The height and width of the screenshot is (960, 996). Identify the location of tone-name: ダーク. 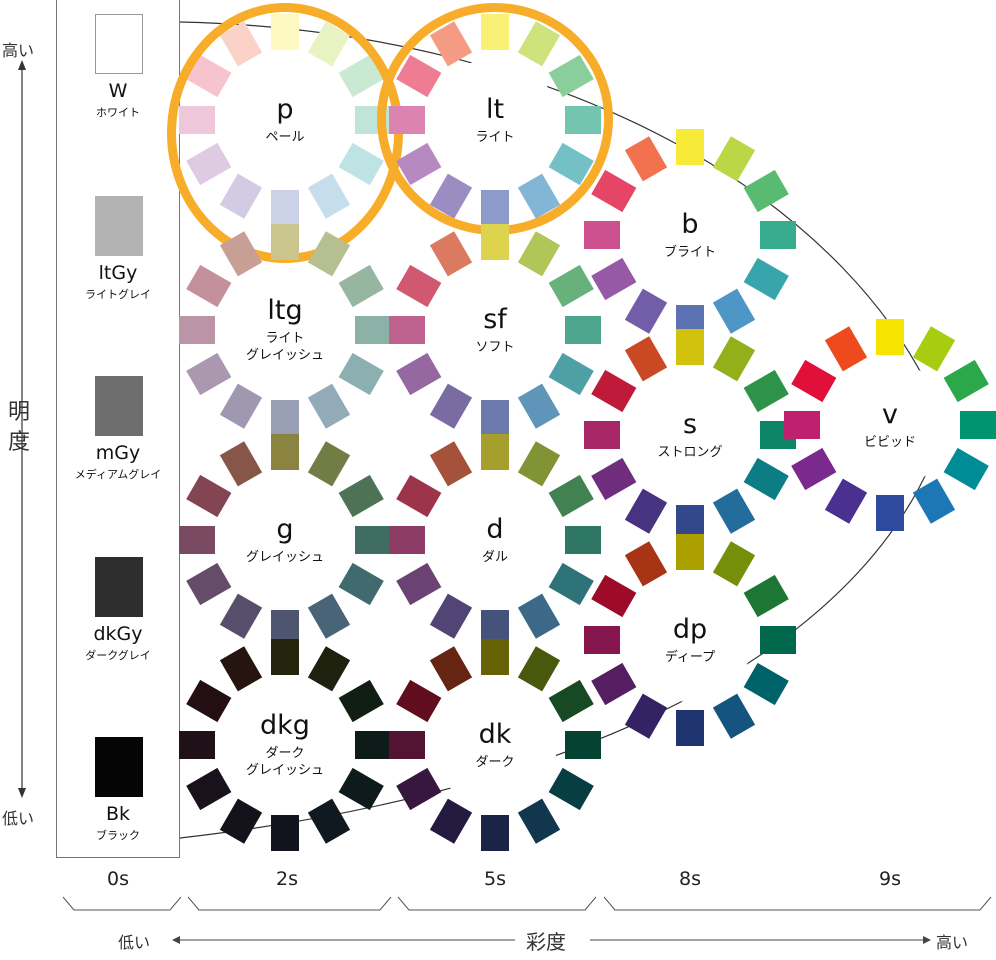
(495, 762).